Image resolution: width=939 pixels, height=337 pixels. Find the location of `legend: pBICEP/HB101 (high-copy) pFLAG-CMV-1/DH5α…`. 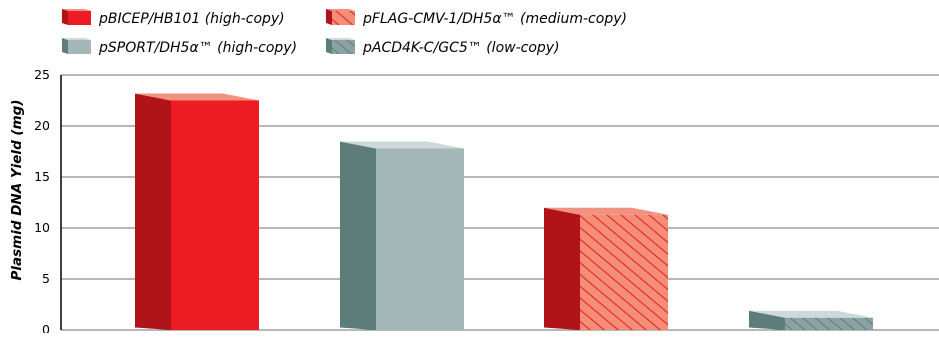

legend: pBICEP/HB101 (high-copy) pFLAG-CMV-1/DH5α… is located at coordinates (344, 32).